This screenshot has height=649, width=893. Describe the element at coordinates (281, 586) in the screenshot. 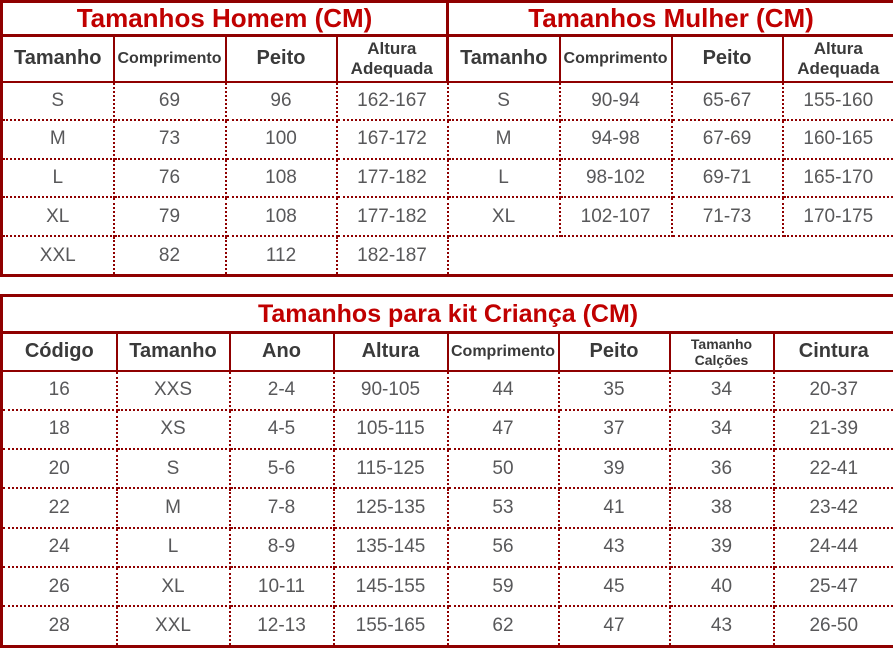

I see `size-cell: 10-11` at that location.